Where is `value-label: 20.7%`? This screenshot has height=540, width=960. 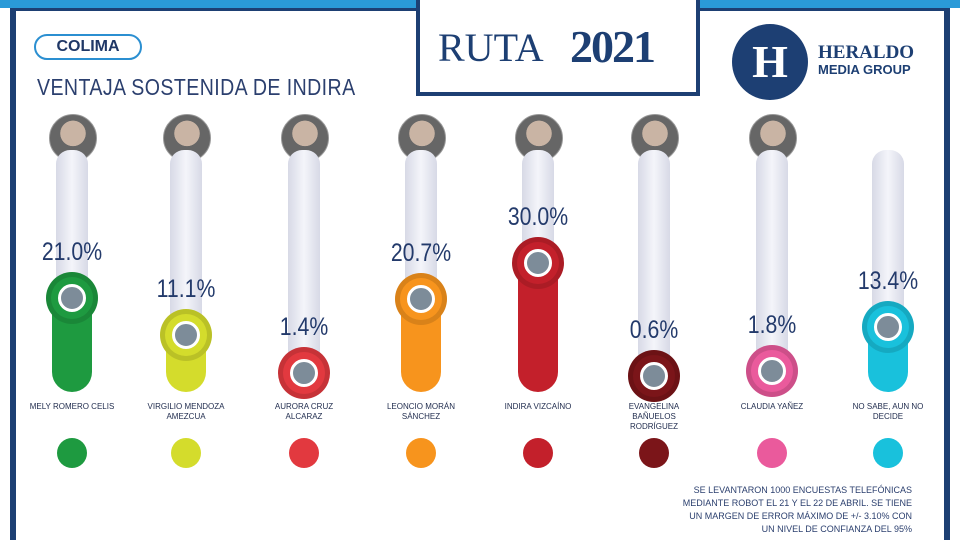
value-label: 20.7% is located at coordinates (421, 252).